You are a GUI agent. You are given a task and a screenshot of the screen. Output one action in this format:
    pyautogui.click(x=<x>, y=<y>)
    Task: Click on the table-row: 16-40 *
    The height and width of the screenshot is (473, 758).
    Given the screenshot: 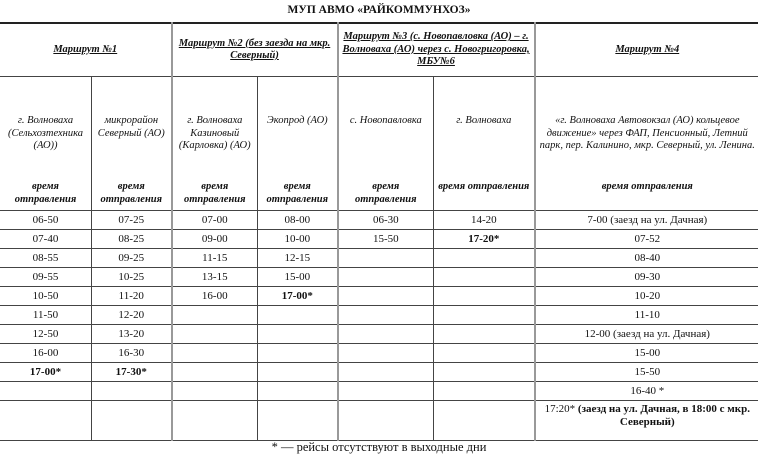 What is the action you would take?
    pyautogui.click(x=379, y=391)
    